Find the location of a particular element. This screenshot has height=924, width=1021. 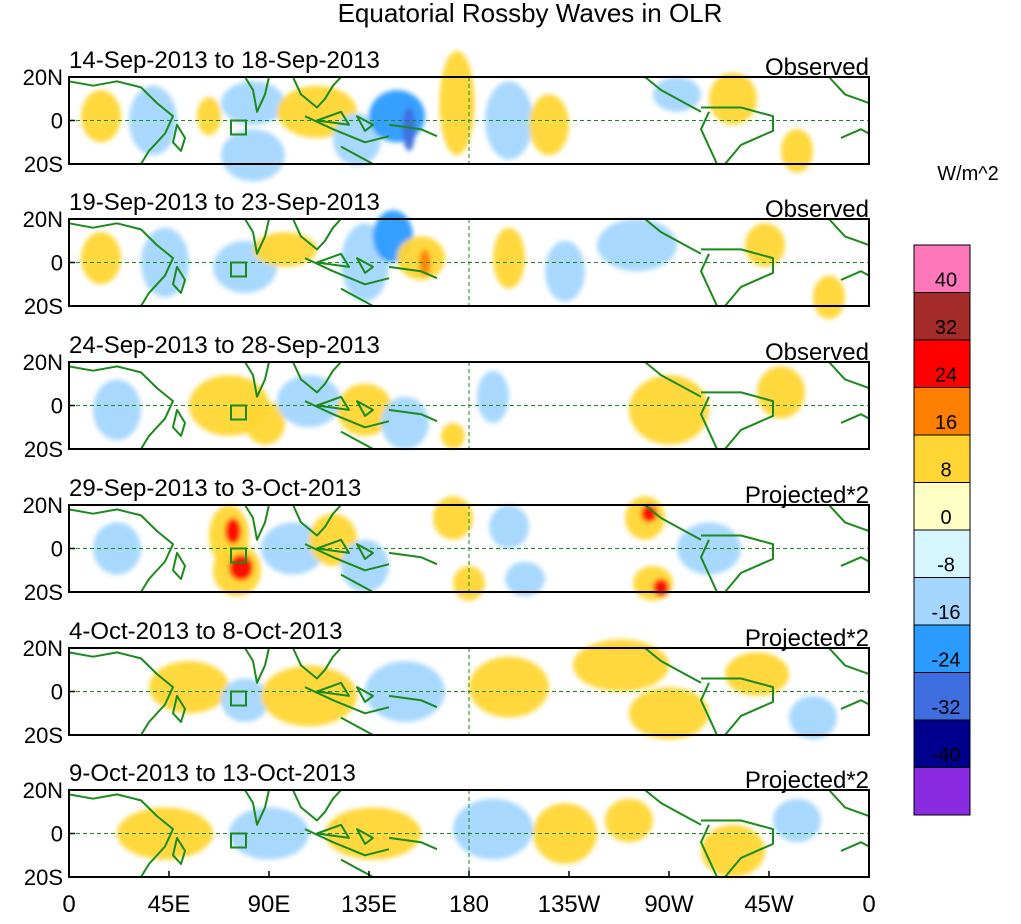

colorbar-label: 0 is located at coordinates (945, 518).